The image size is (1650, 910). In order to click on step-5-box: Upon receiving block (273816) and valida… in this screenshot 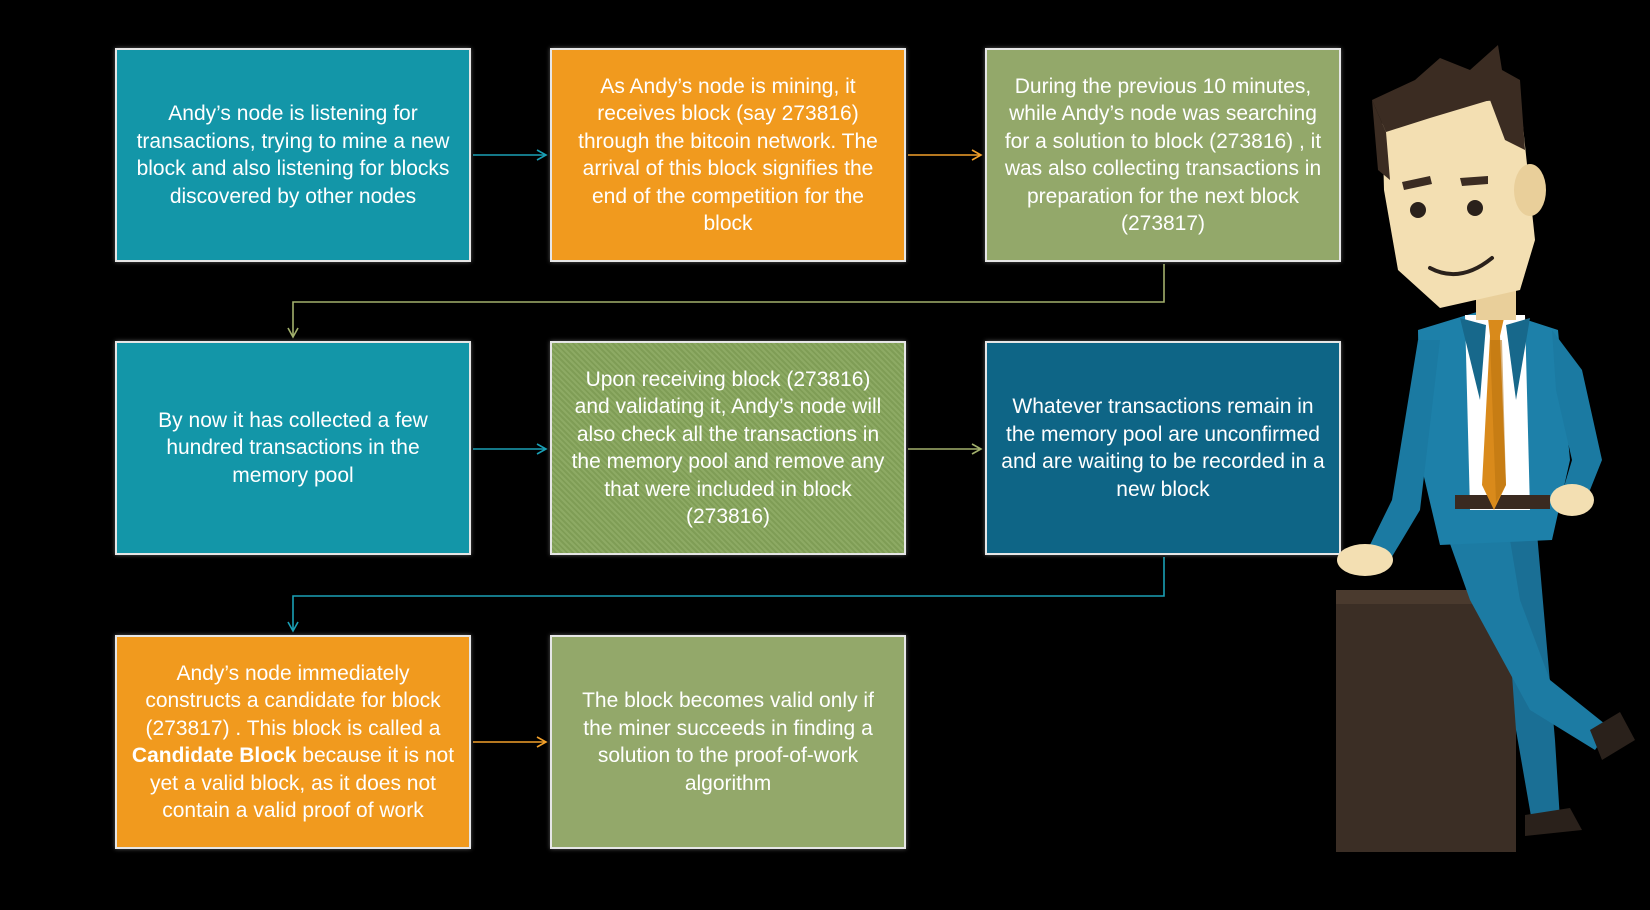, I will do `click(728, 448)`.